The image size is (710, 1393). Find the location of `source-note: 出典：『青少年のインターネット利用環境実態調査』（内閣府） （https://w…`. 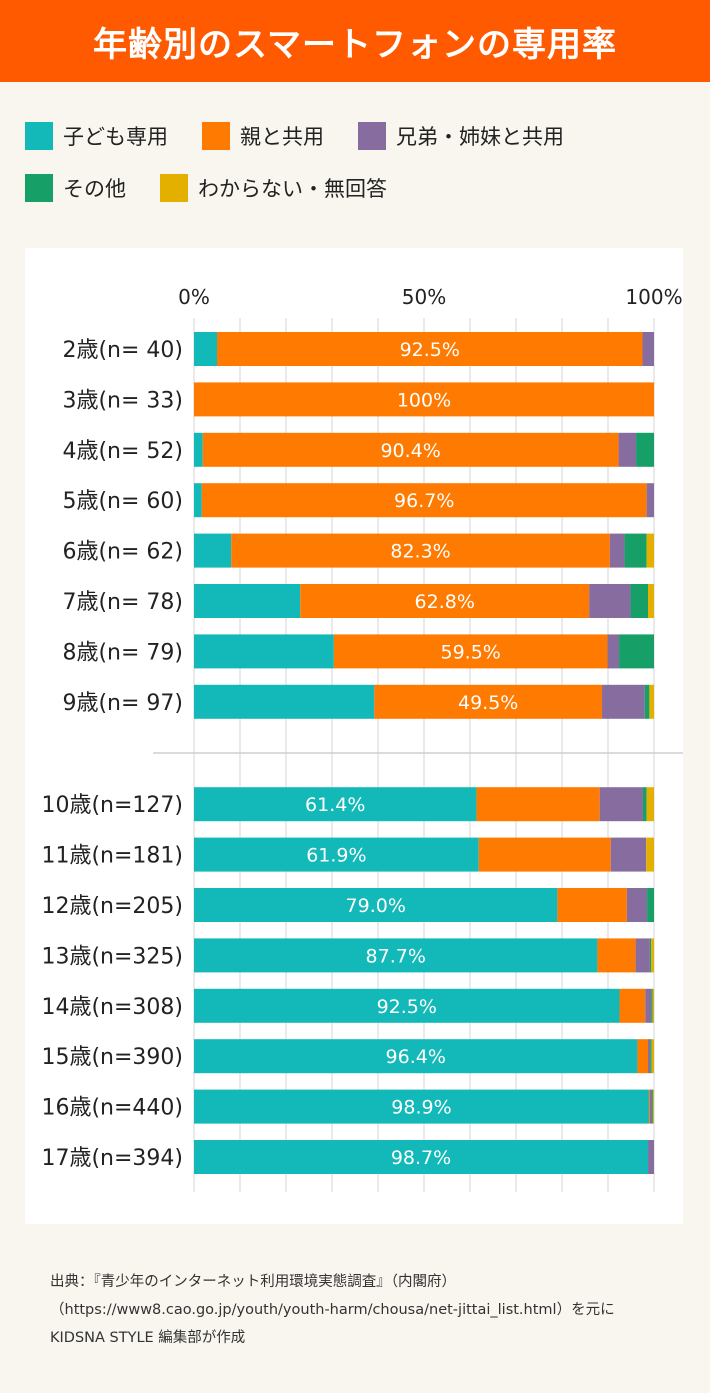

source-note: 出典：『青少年のインターネット利用環境実態調査』（内閣府） （https://w… is located at coordinates (370, 1310).